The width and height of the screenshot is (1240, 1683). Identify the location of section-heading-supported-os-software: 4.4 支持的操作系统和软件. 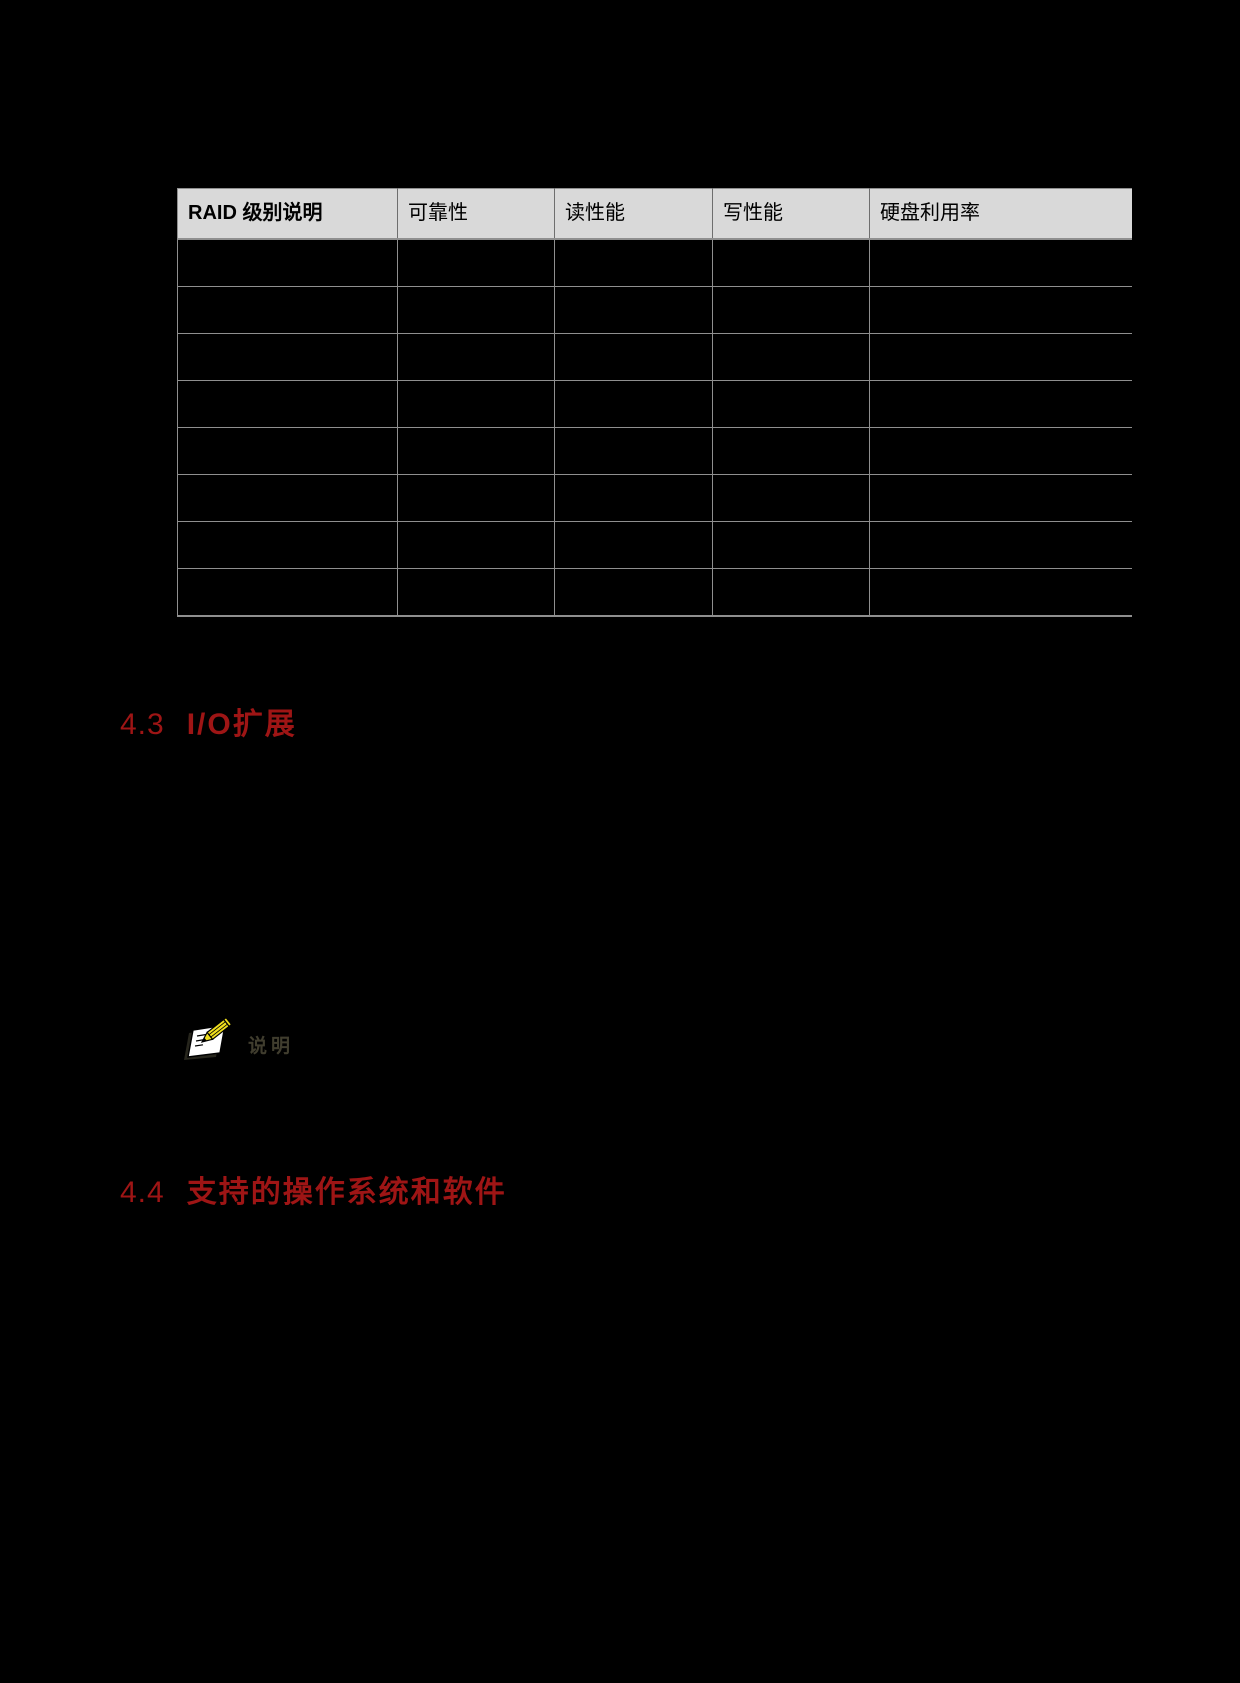
(313, 1193).